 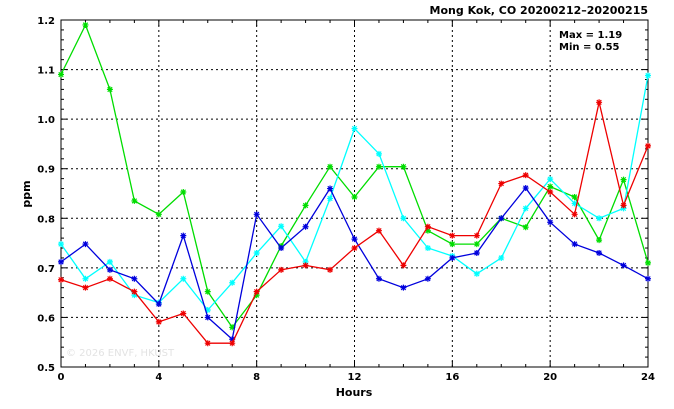 What do you see at coordinates (355, 377) in the screenshot?
I see `x-tick-label: 12` at bounding box center [355, 377].